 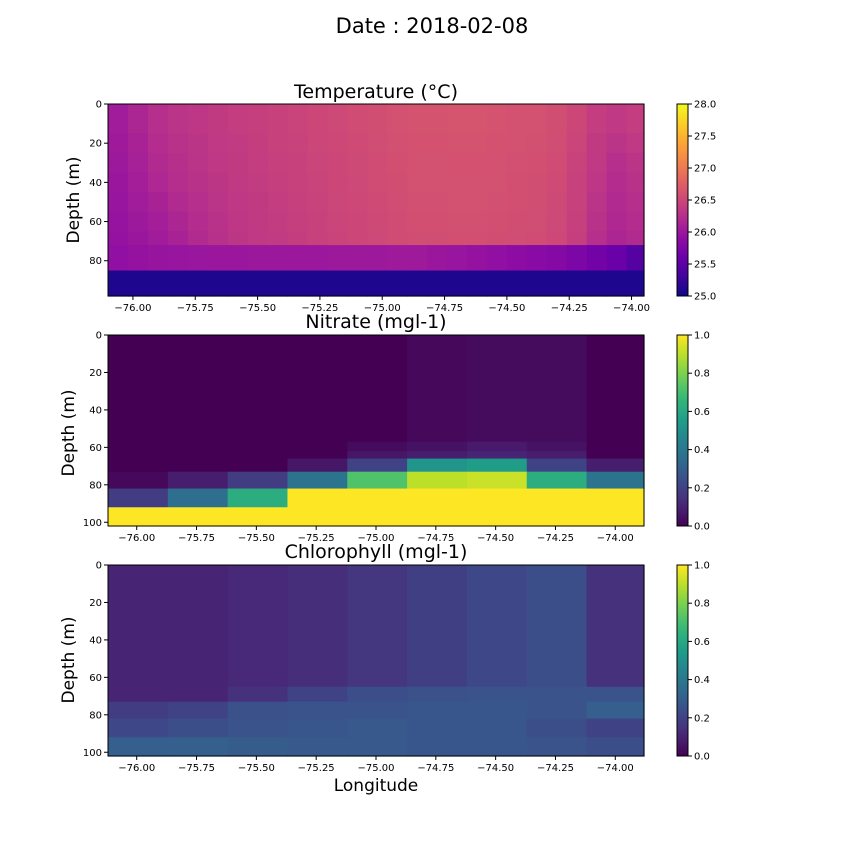 What do you see at coordinates (682, 200) in the screenshot?
I see `temperature-colorbar-bar` at bounding box center [682, 200].